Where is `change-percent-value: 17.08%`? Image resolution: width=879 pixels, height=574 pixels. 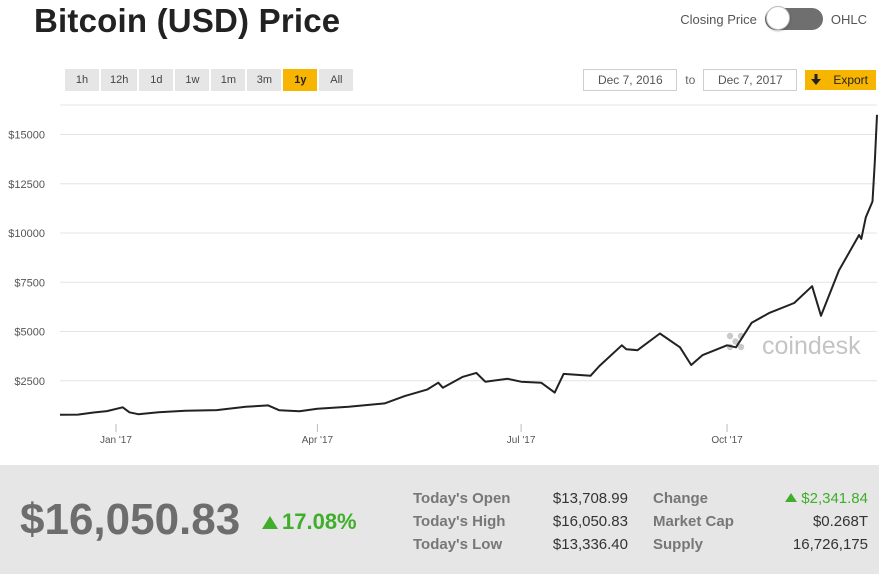 change-percent-value: 17.08% is located at coordinates (319, 521).